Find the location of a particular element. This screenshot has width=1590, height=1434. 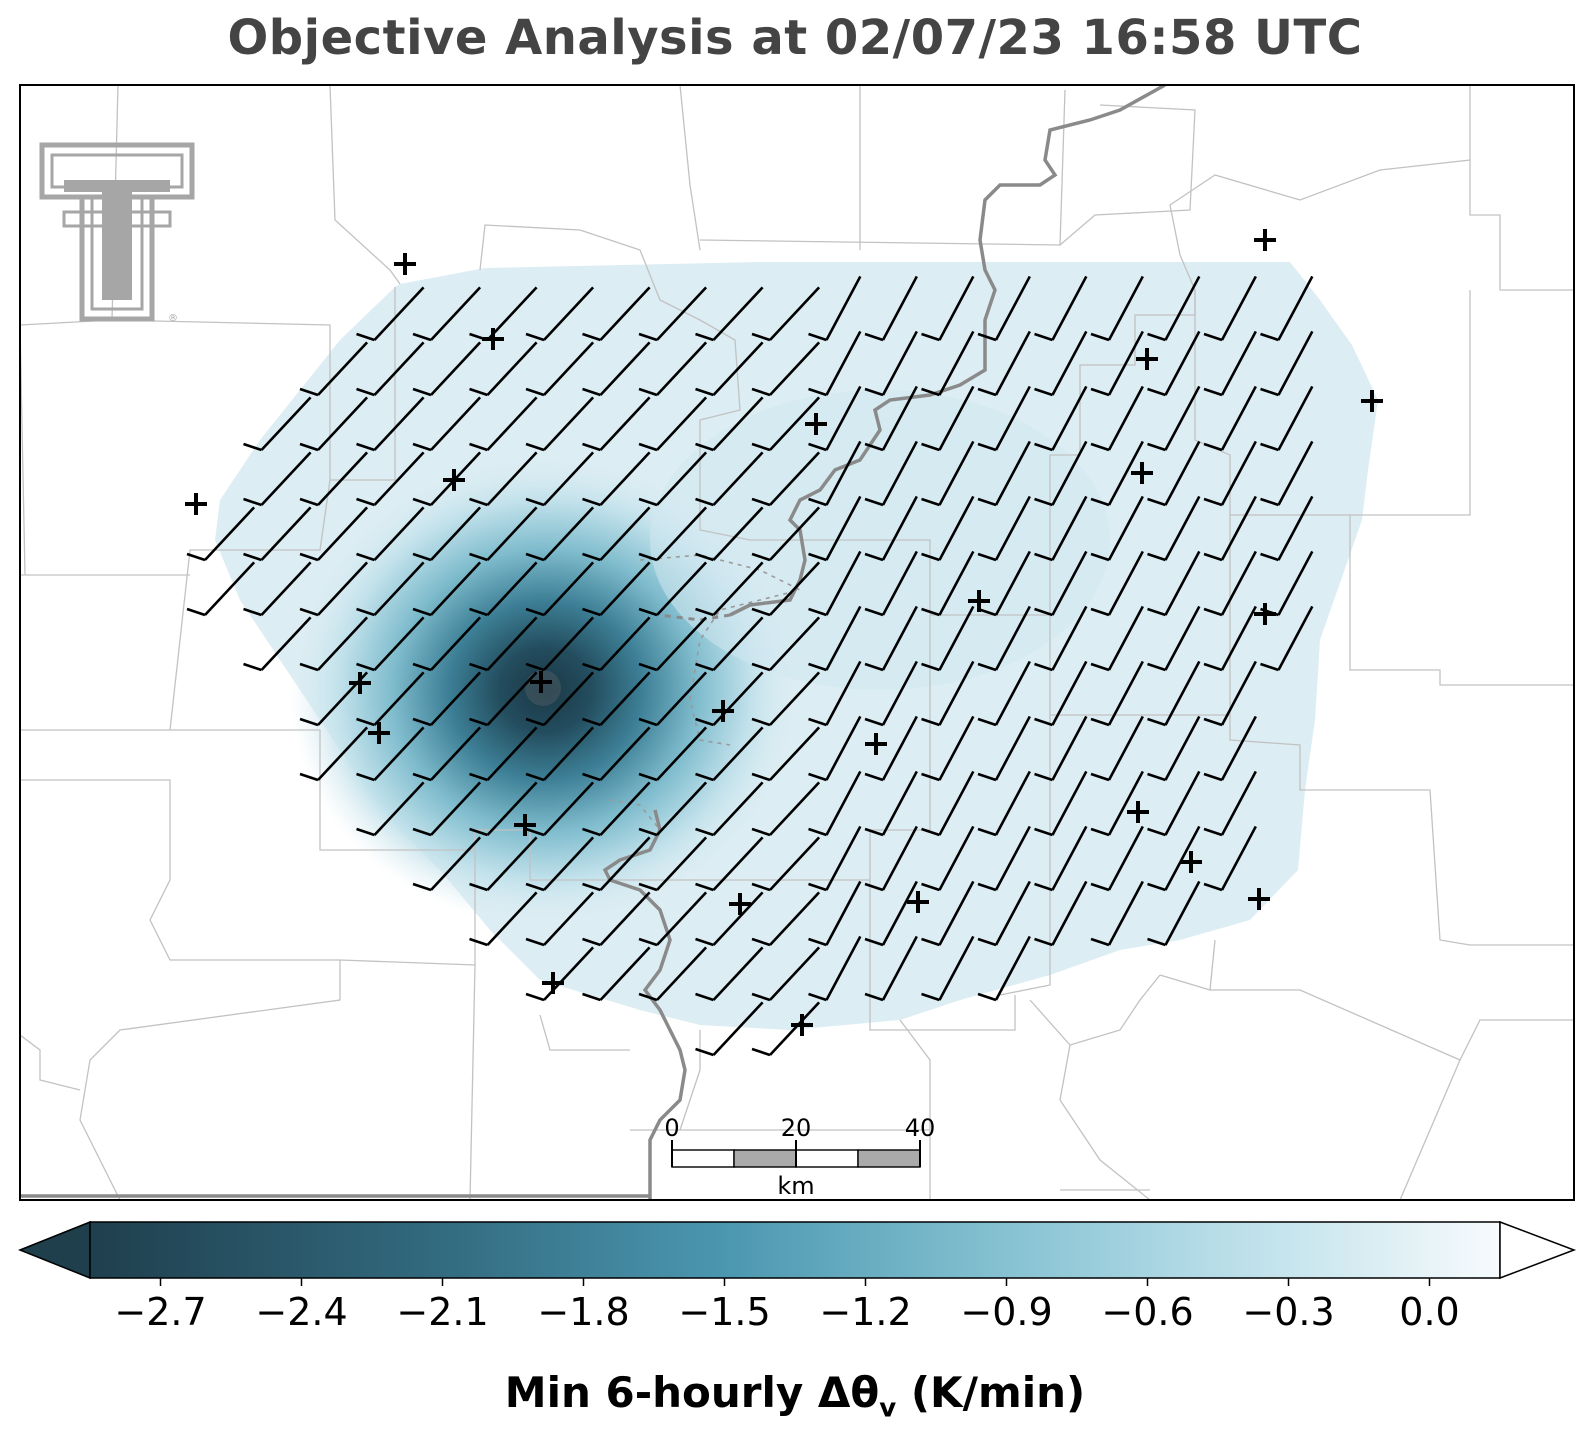

scale-bar: 0 20 40 km is located at coordinates (799, 1157).